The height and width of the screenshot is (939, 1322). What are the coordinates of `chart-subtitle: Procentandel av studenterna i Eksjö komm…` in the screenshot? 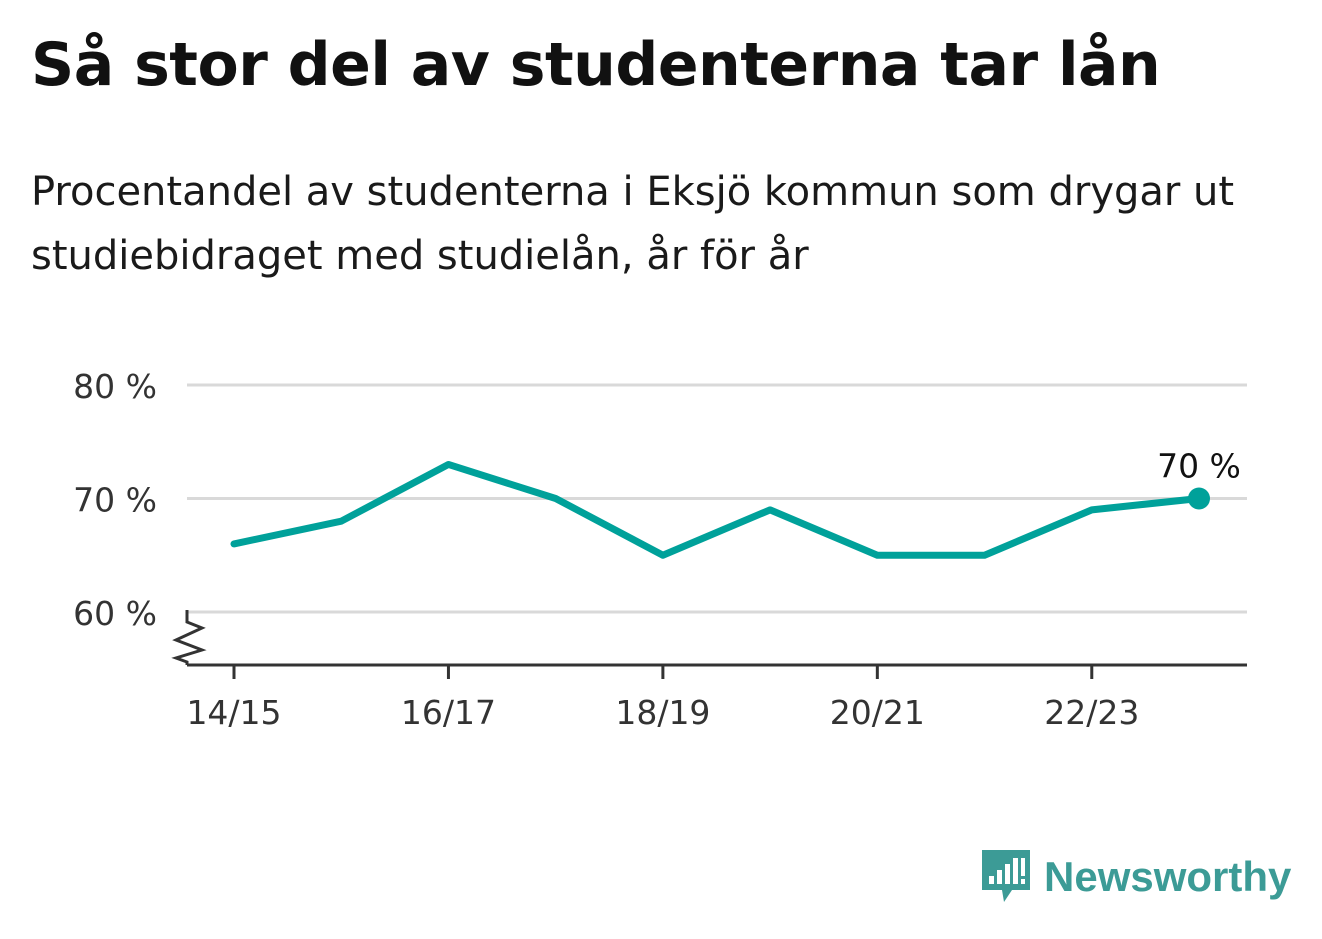 It's located at (633, 224).